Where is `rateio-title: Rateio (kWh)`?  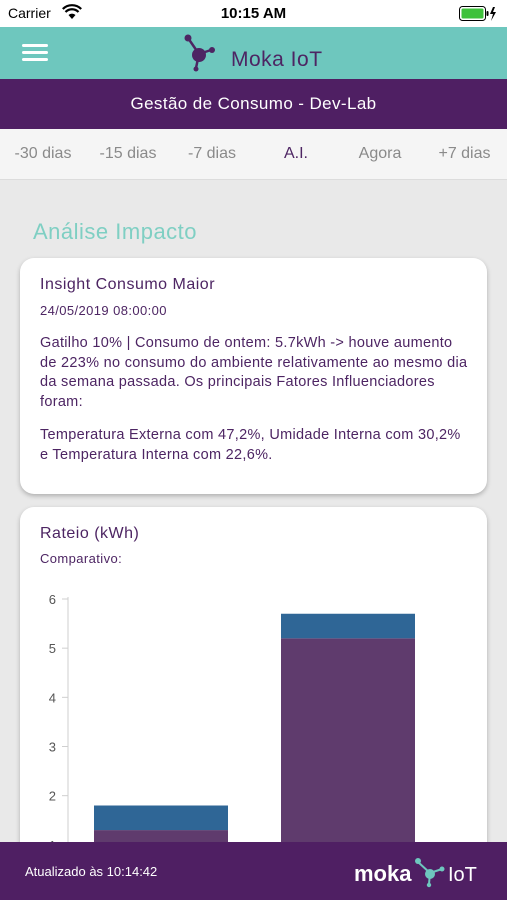 rateio-title: Rateio (kWh) is located at coordinates (90, 533).